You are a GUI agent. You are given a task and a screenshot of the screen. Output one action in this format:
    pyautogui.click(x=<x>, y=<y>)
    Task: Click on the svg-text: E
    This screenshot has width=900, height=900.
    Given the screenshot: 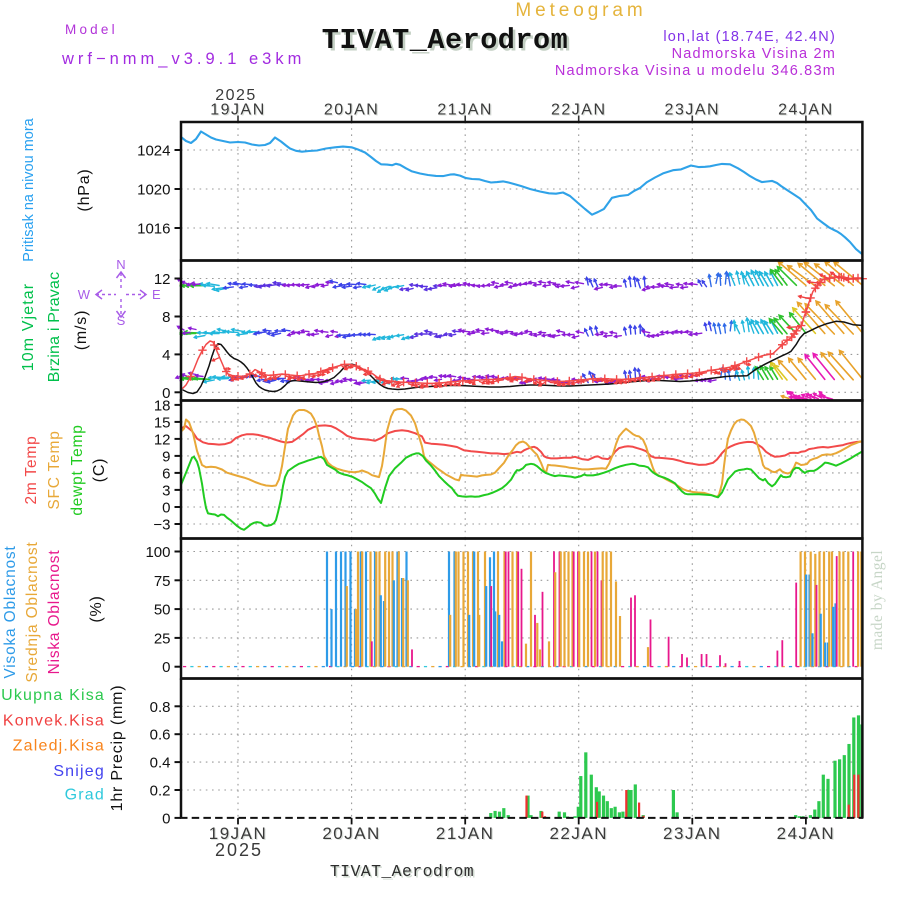 What is the action you would take?
    pyautogui.click(x=156, y=294)
    